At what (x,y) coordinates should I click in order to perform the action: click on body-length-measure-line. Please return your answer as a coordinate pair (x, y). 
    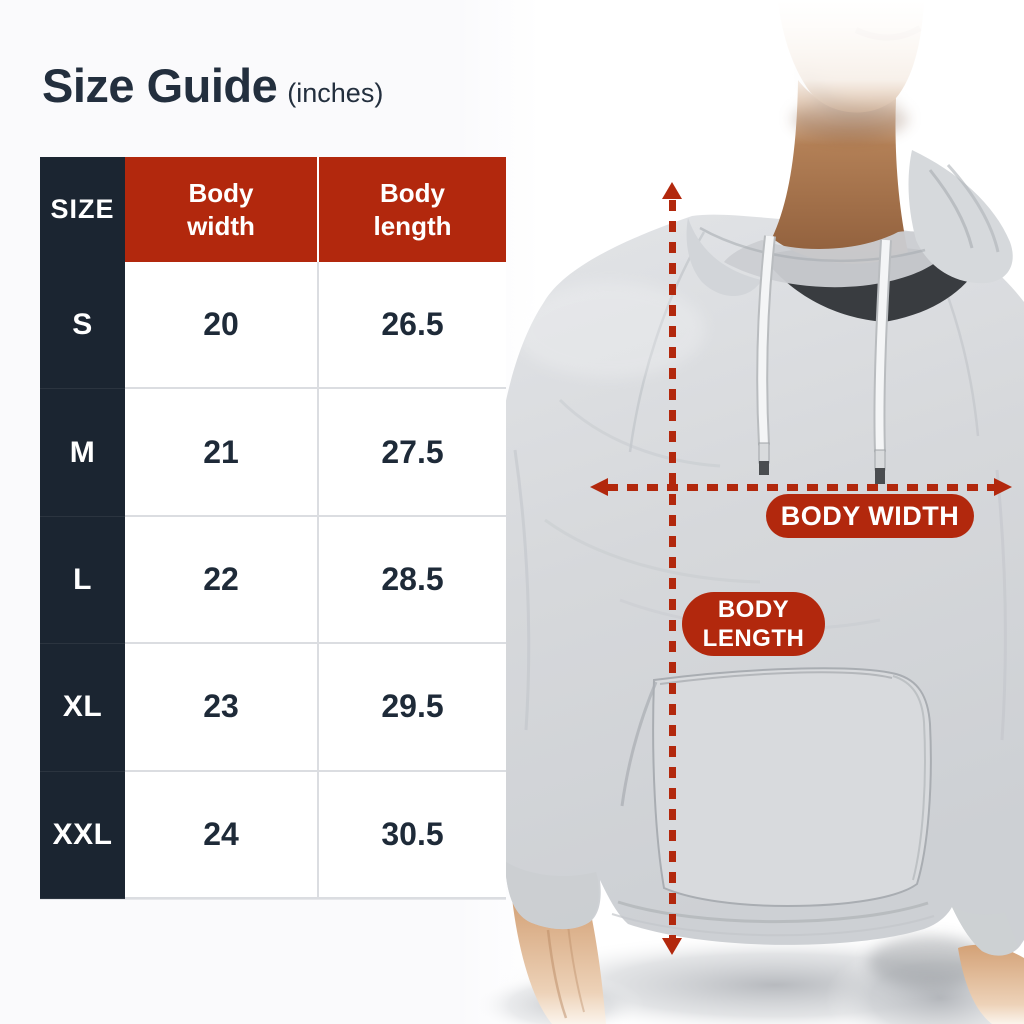
    Looking at the image, I should click on (672, 570).